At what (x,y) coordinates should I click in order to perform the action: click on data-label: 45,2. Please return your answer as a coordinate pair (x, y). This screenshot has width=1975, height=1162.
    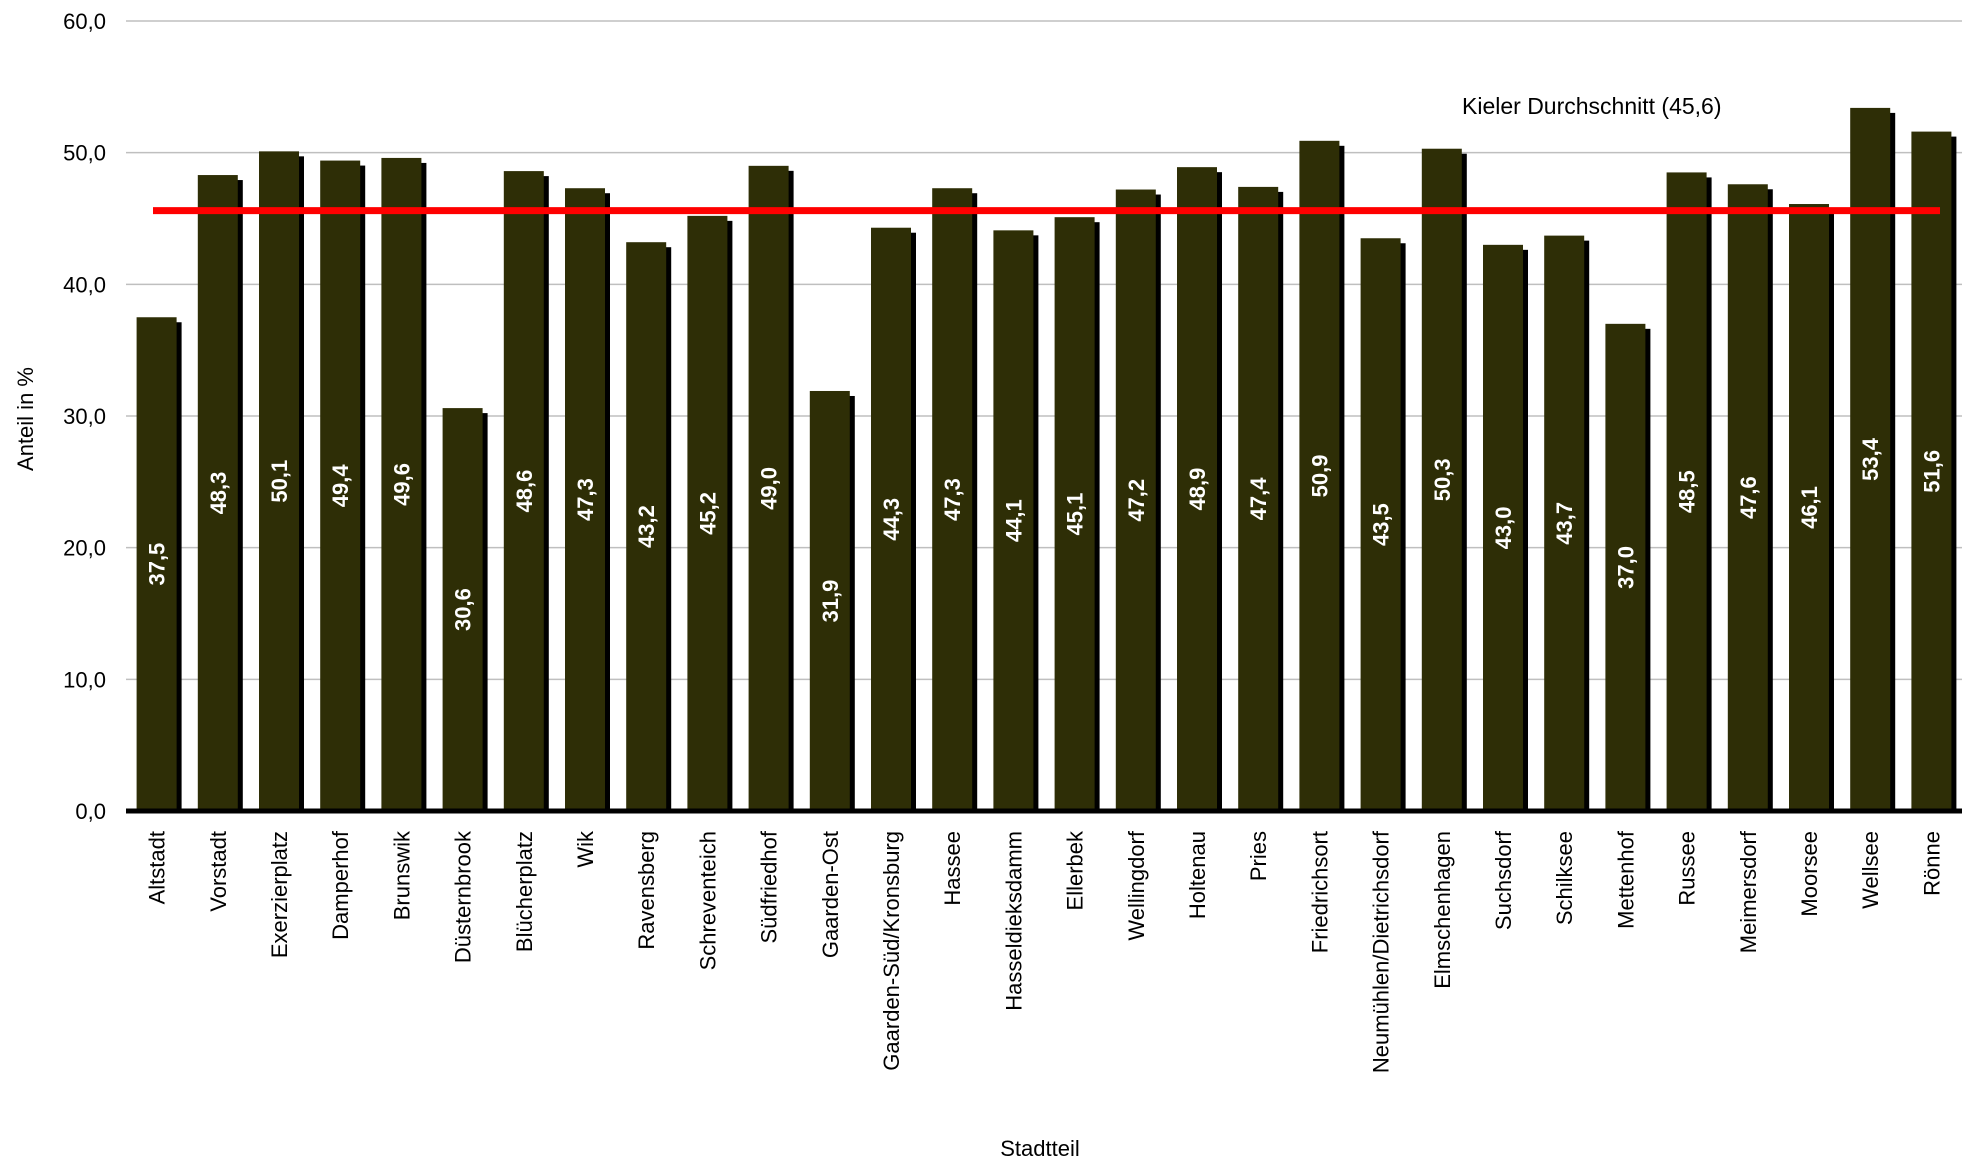
    Looking at the image, I should click on (707, 513).